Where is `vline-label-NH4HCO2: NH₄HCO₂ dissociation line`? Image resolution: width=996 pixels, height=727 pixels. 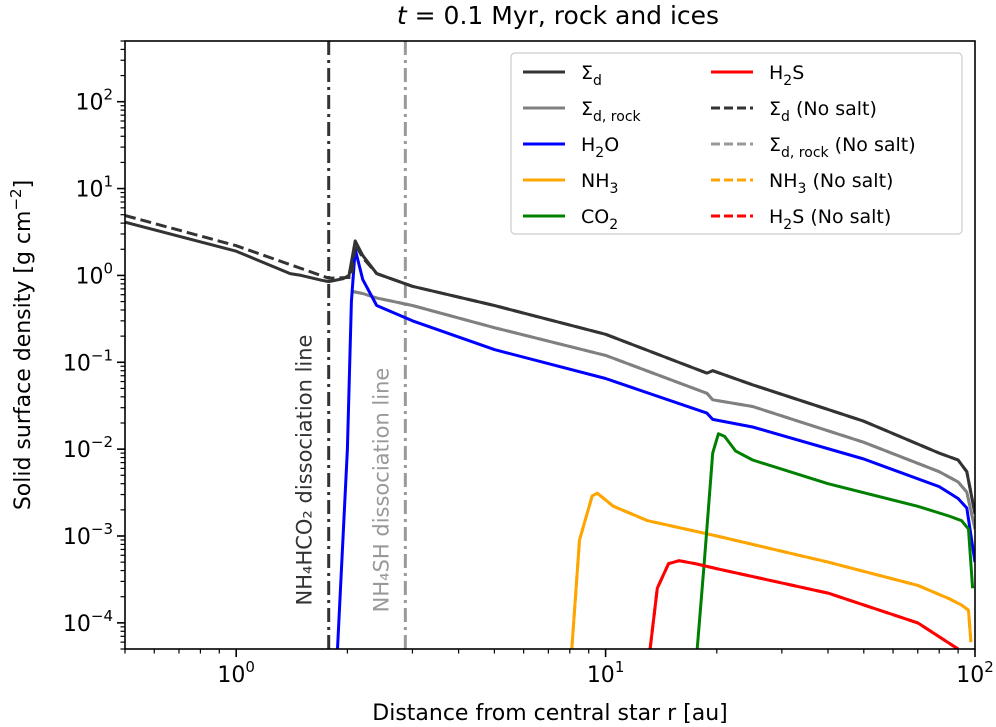
vline-label-NH4HCO2: NH₄HCO₂ dissociation line is located at coordinates (305, 470).